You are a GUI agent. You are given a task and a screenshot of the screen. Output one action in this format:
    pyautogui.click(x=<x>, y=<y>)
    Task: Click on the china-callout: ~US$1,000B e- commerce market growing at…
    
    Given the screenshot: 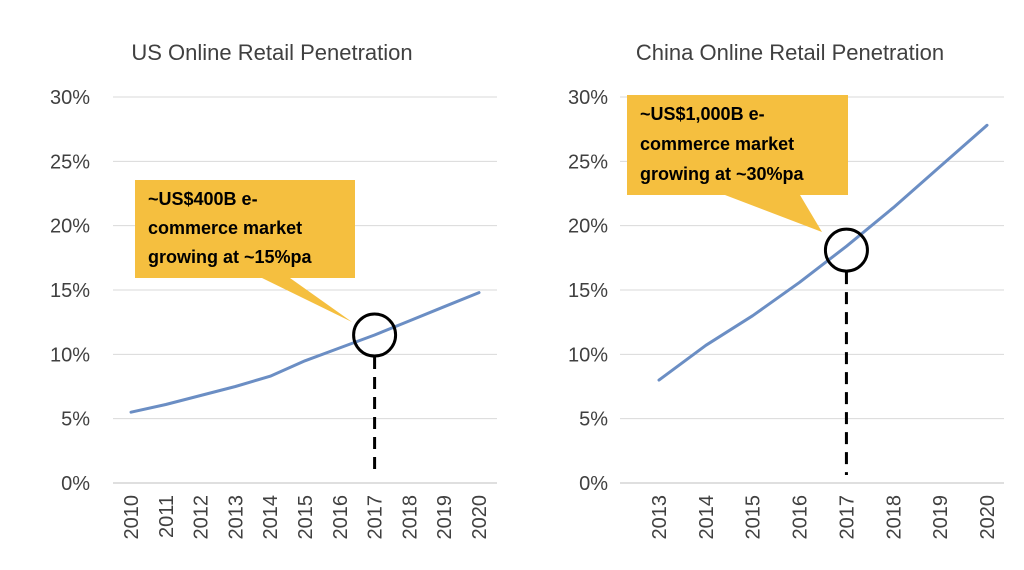 What is the action you would take?
    pyautogui.click(x=737, y=163)
    